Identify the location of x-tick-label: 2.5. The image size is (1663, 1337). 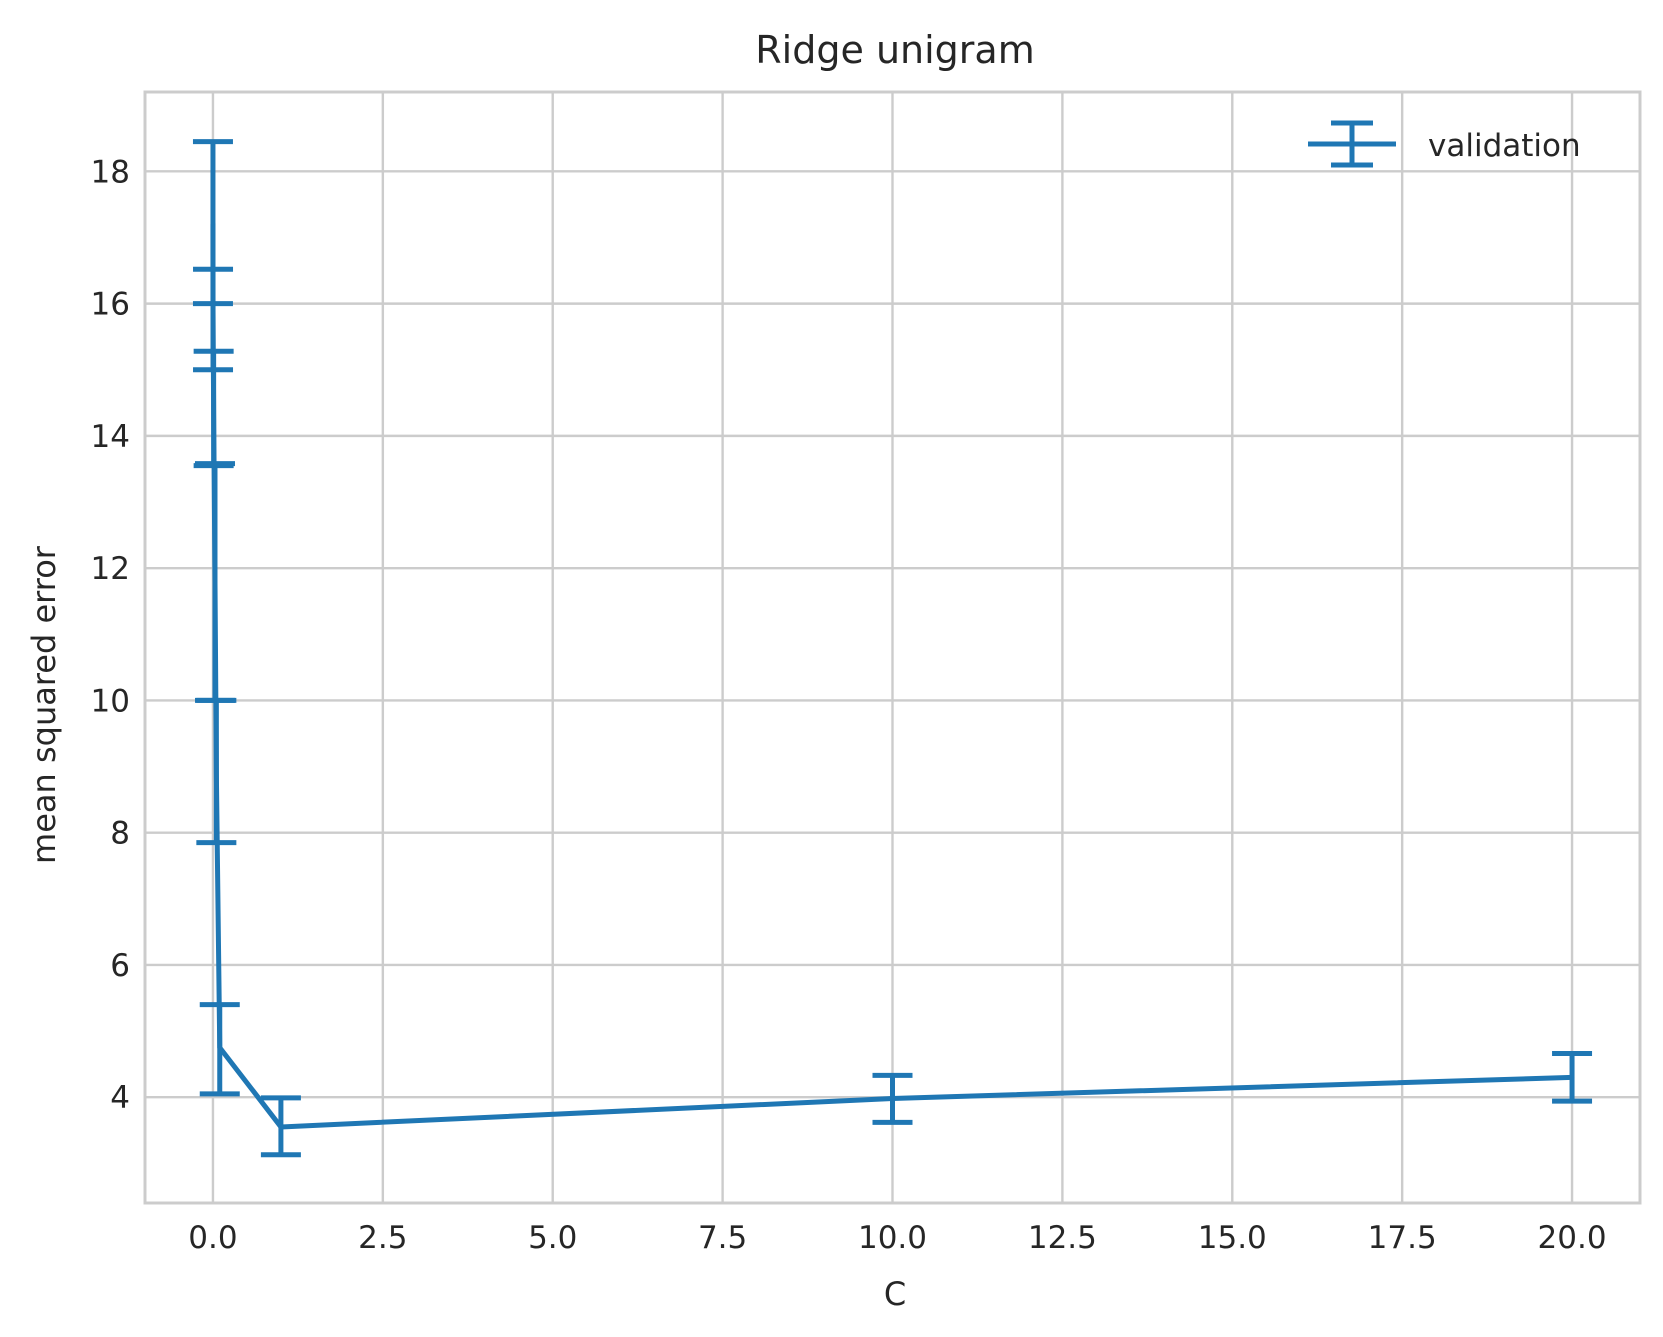
(382, 1238).